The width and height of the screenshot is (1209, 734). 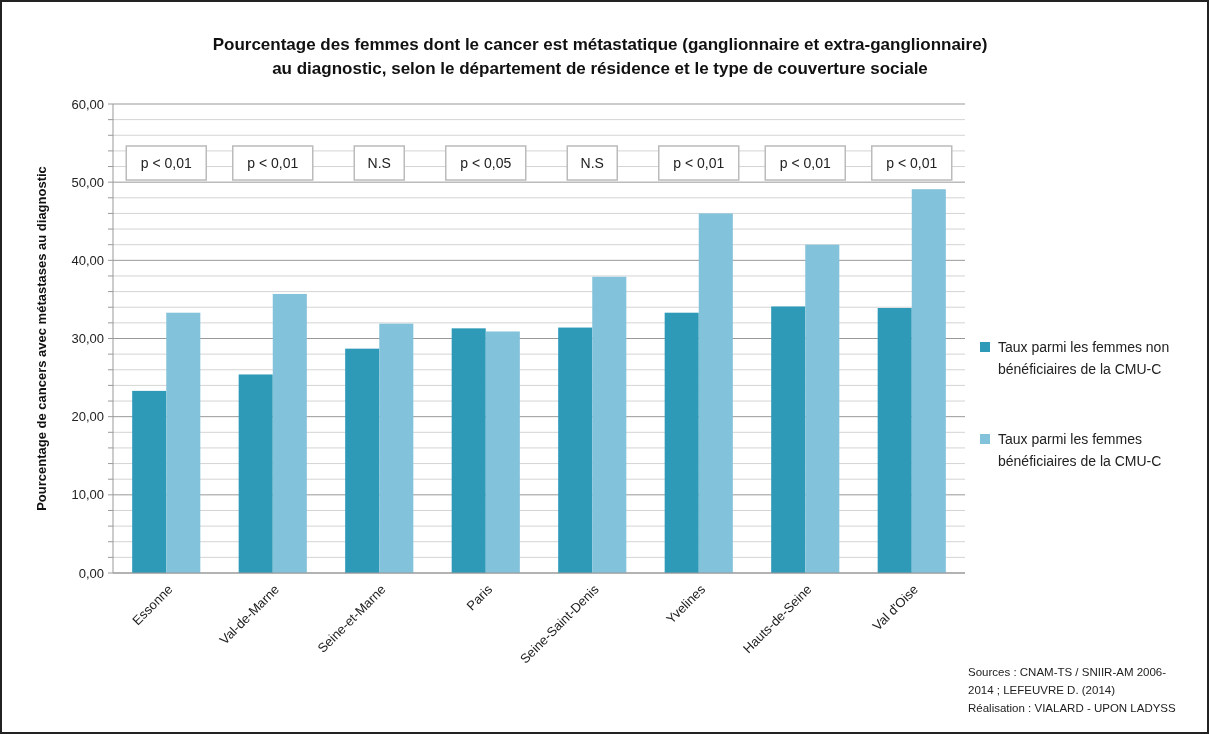 What do you see at coordinates (41, 338) in the screenshot?
I see `y-axis-title: Pourcentage de cancers avec métastases au diagnostic` at bounding box center [41, 338].